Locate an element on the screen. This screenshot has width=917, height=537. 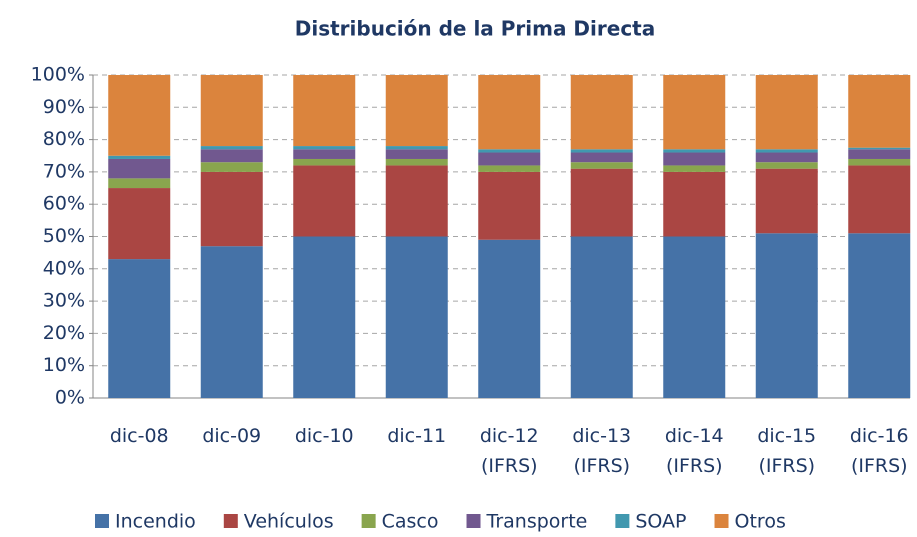
x-tick-label: dic-12 (IFRS) is located at coordinates (509, 451).